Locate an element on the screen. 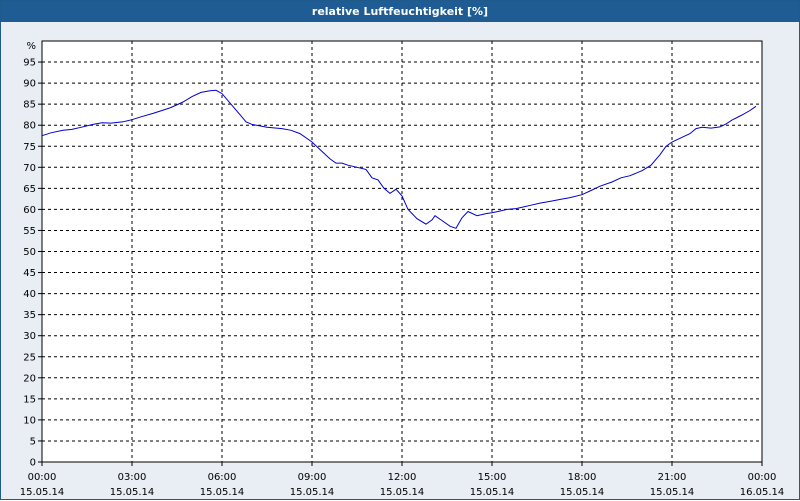  y-tick-label: 30 is located at coordinates (29, 336).